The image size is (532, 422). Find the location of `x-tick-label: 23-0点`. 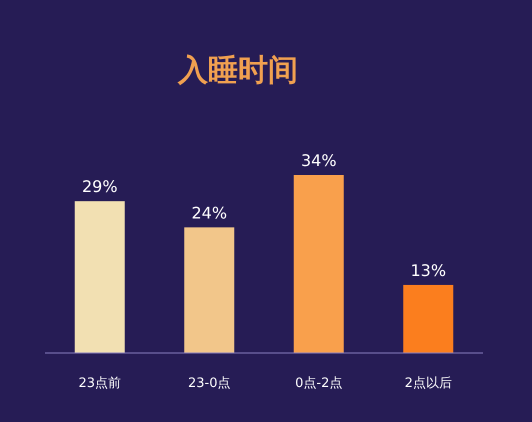

x-tick-label: 23-0点 is located at coordinates (209, 383).